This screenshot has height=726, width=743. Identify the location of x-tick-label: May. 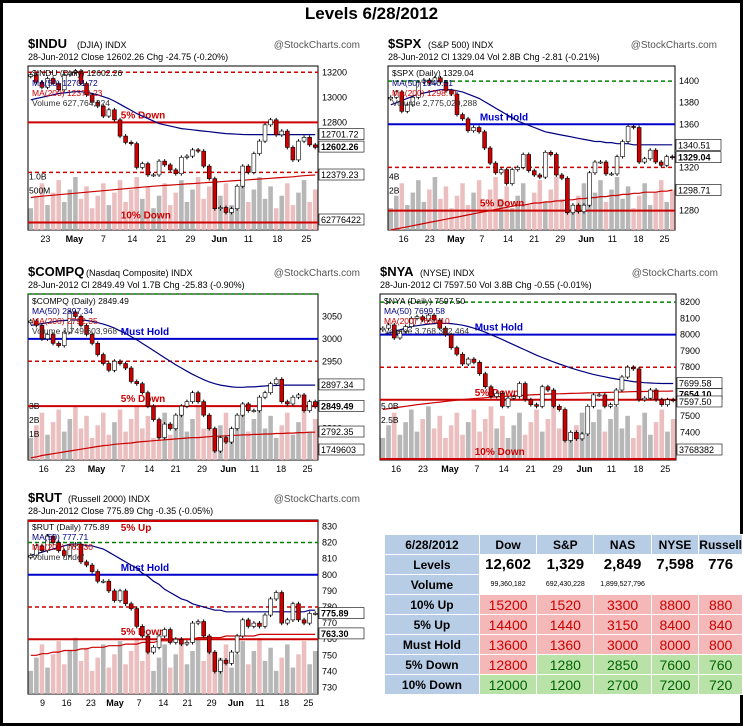
(115, 703).